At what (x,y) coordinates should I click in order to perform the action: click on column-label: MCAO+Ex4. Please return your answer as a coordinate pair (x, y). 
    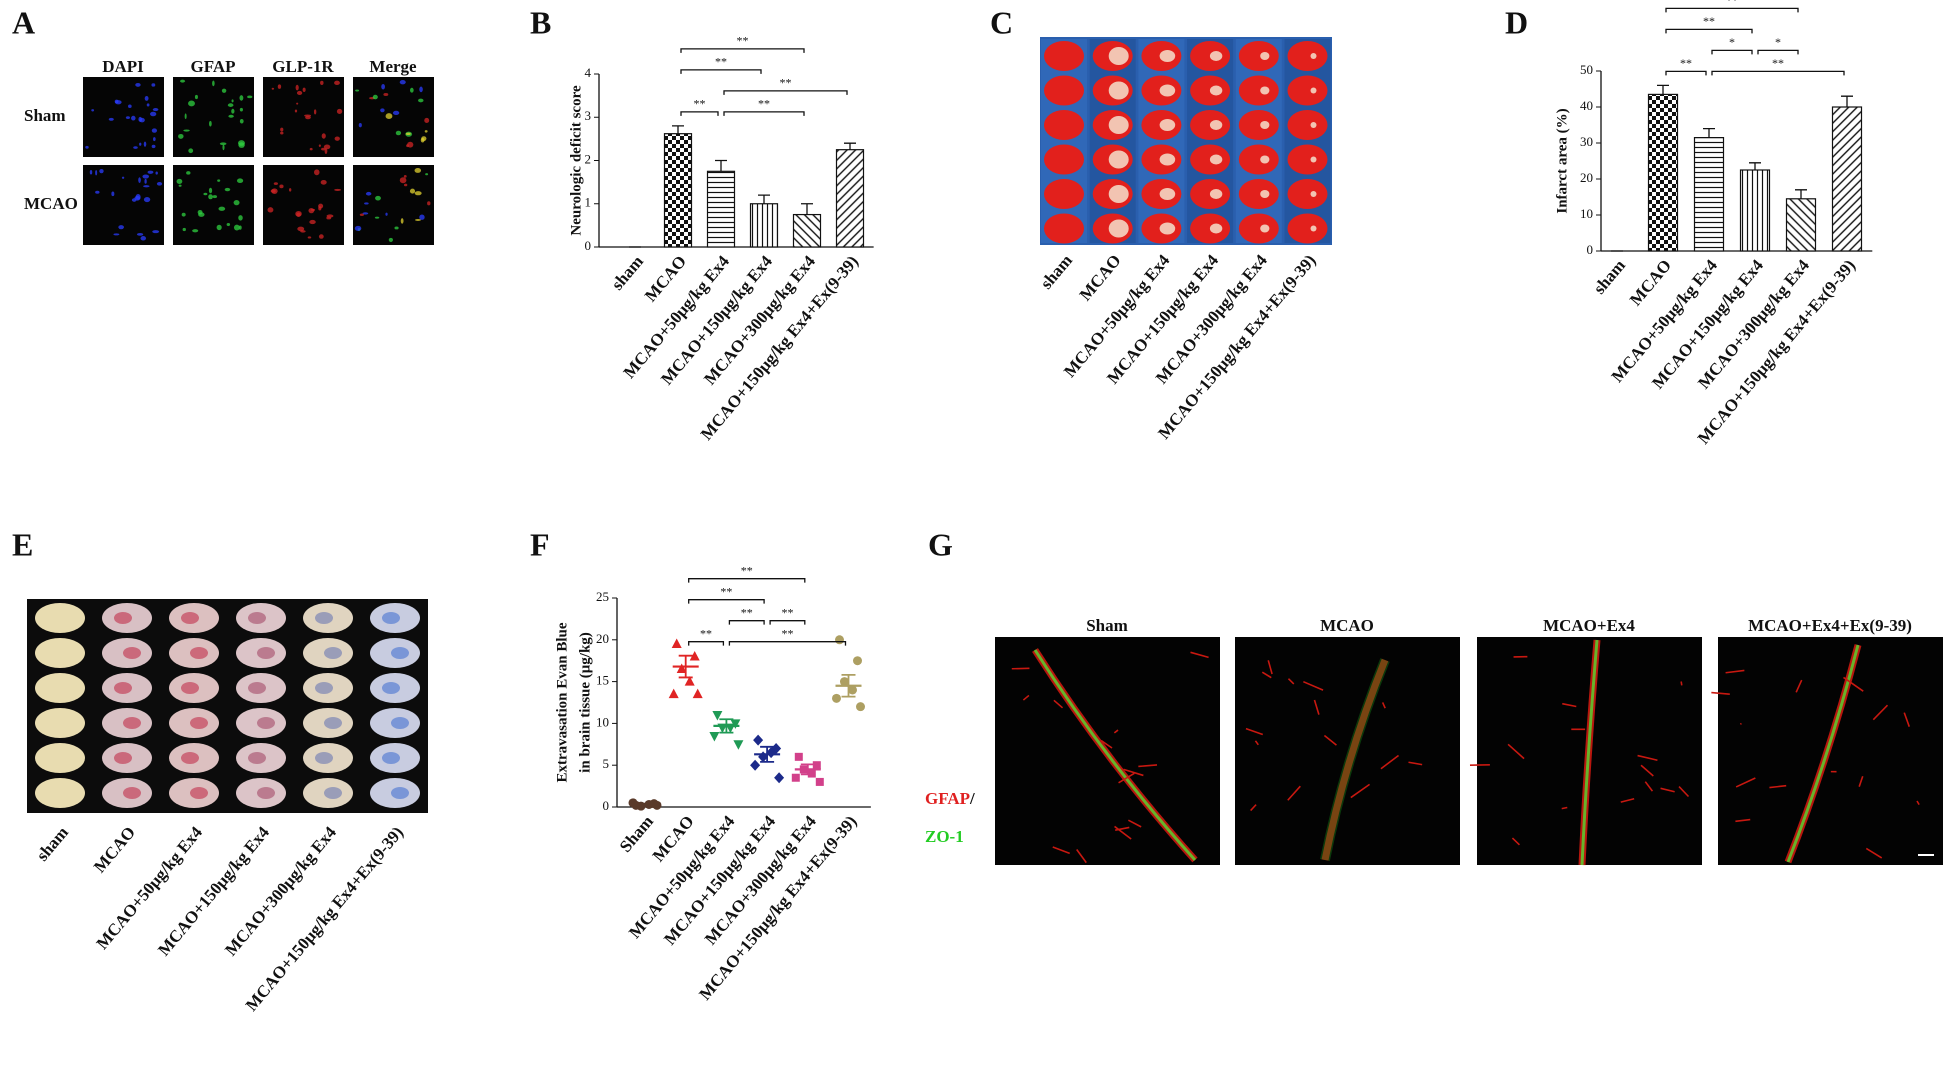
    Looking at the image, I should click on (1589, 625).